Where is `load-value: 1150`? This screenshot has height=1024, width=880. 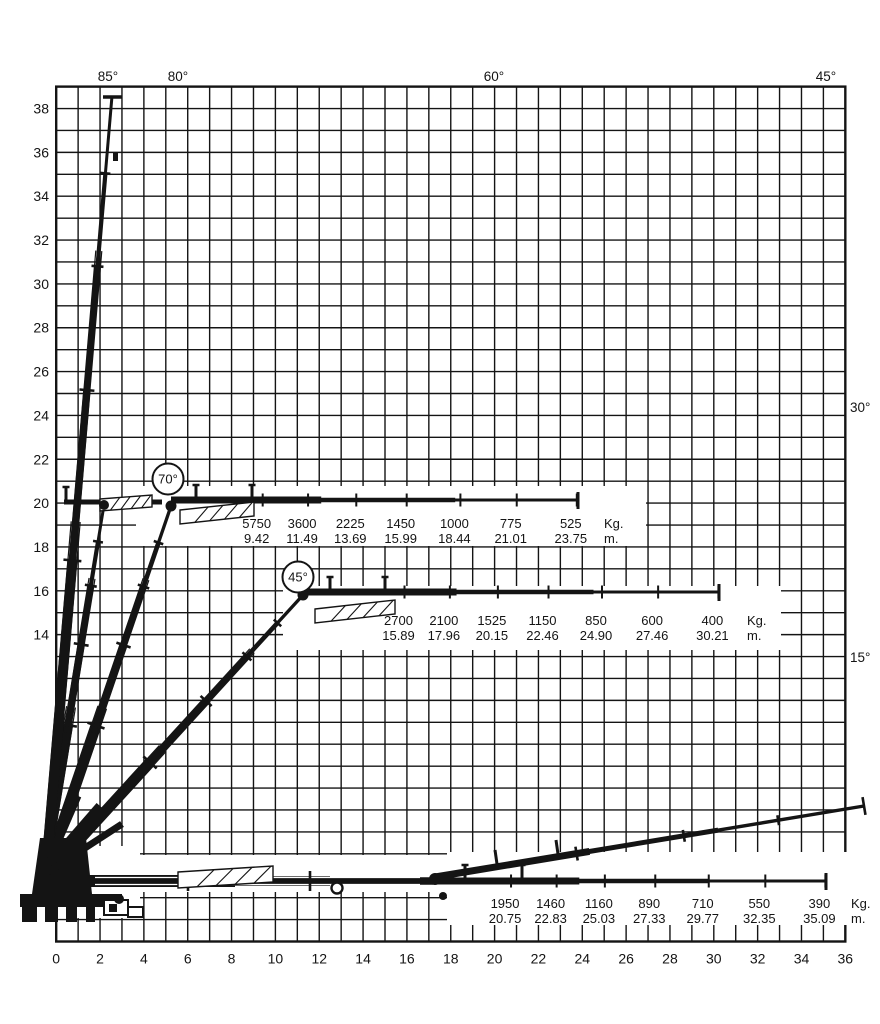 load-value: 1150 is located at coordinates (543, 620).